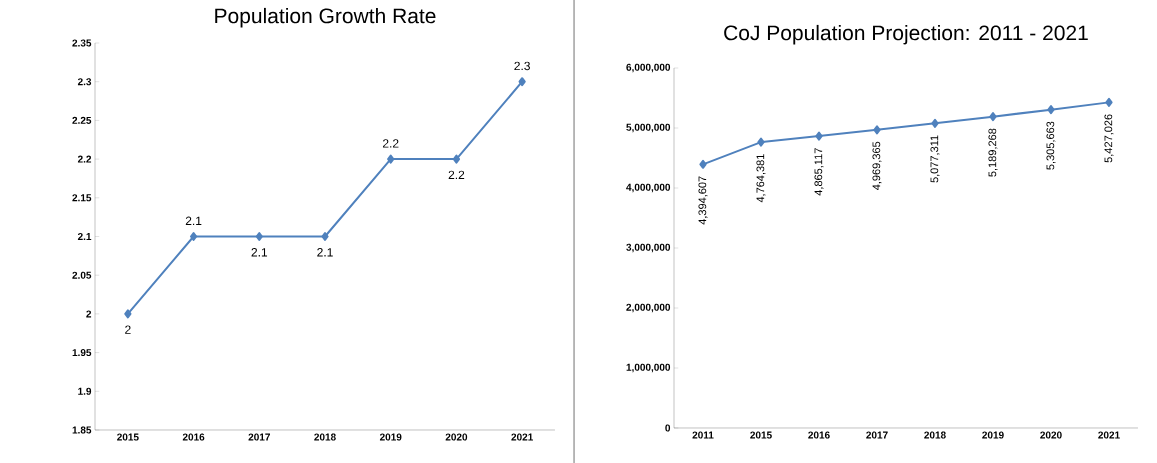 Image resolution: width=1157 pixels, height=463 pixels. Describe the element at coordinates (648, 128) in the screenshot. I see `y-tick-label: 5,000,000` at that location.